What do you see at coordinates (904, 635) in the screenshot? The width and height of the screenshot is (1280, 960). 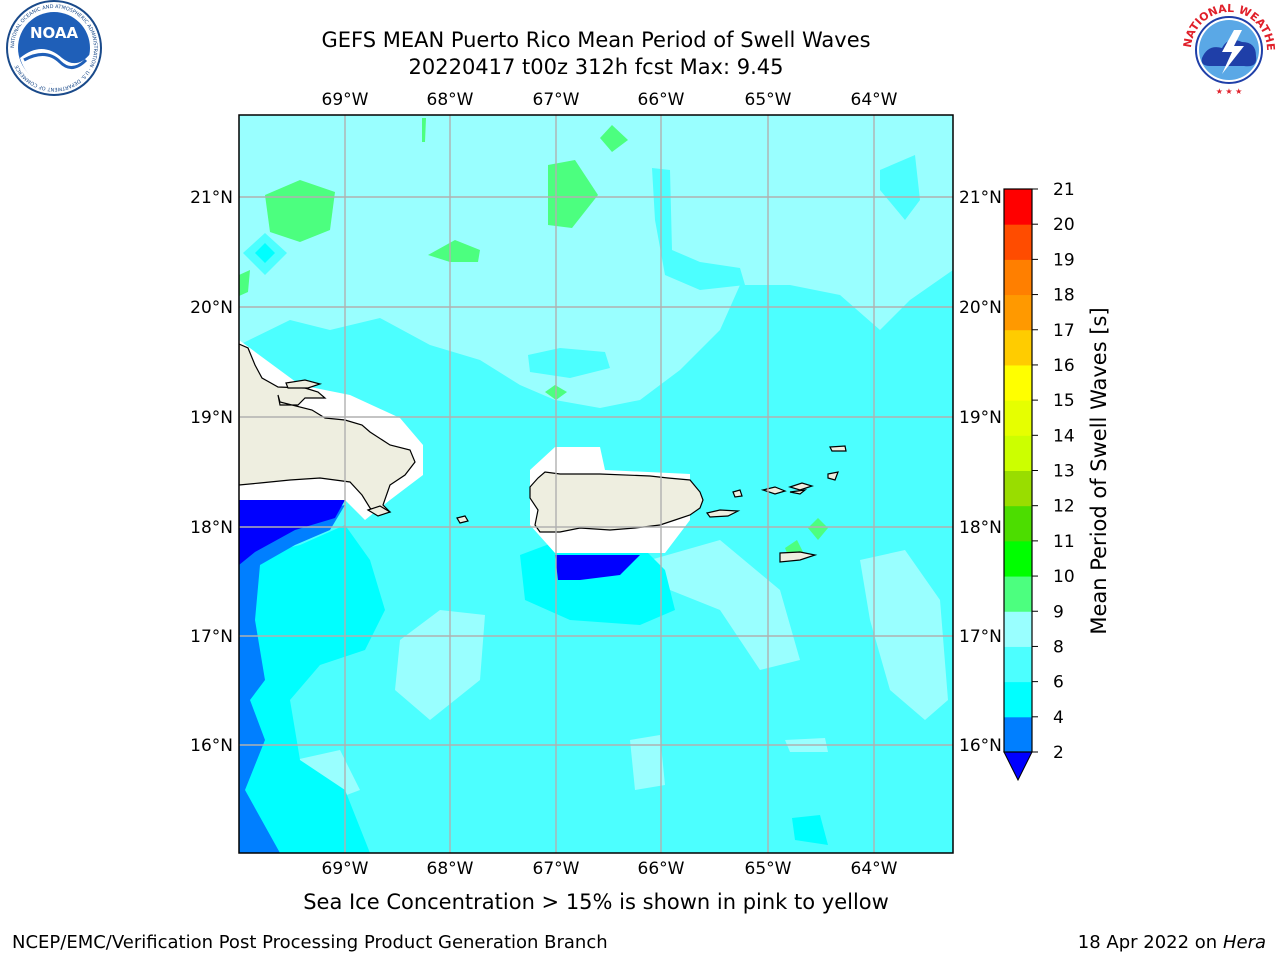 I see `field-8-9s-east` at bounding box center [904, 635].